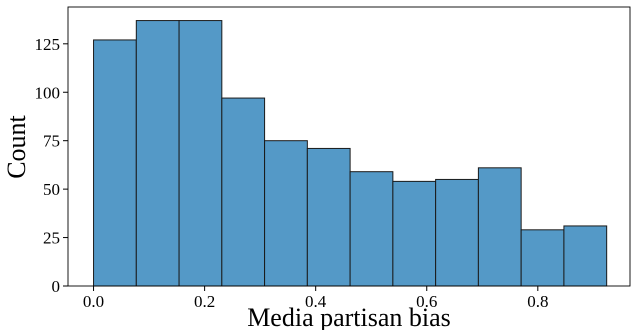  I want to click on x-tick-label: 0.6, so click(426, 301).